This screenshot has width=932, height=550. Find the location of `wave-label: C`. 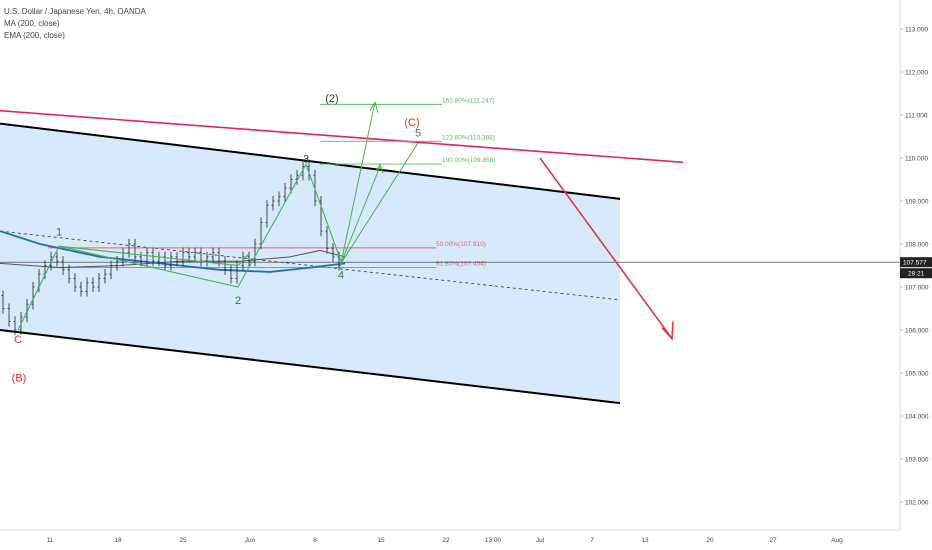

wave-label: C is located at coordinates (18, 340).